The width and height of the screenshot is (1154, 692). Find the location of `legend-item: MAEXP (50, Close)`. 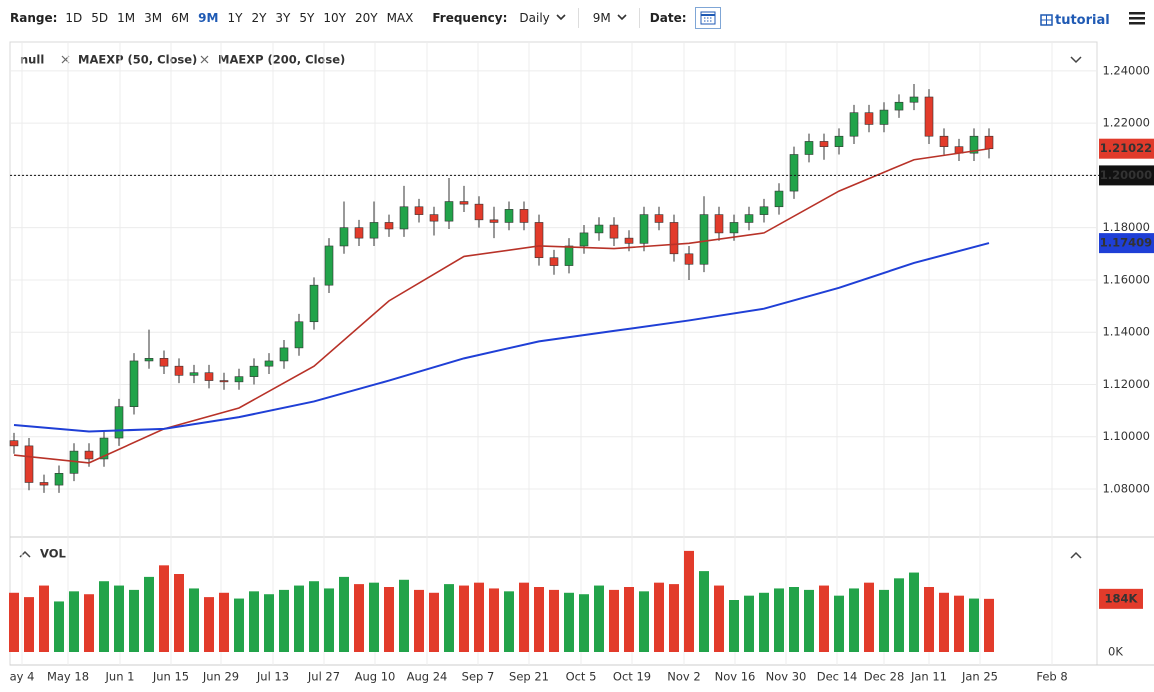

legend-item: MAEXP (50, Close) is located at coordinates (137, 60).